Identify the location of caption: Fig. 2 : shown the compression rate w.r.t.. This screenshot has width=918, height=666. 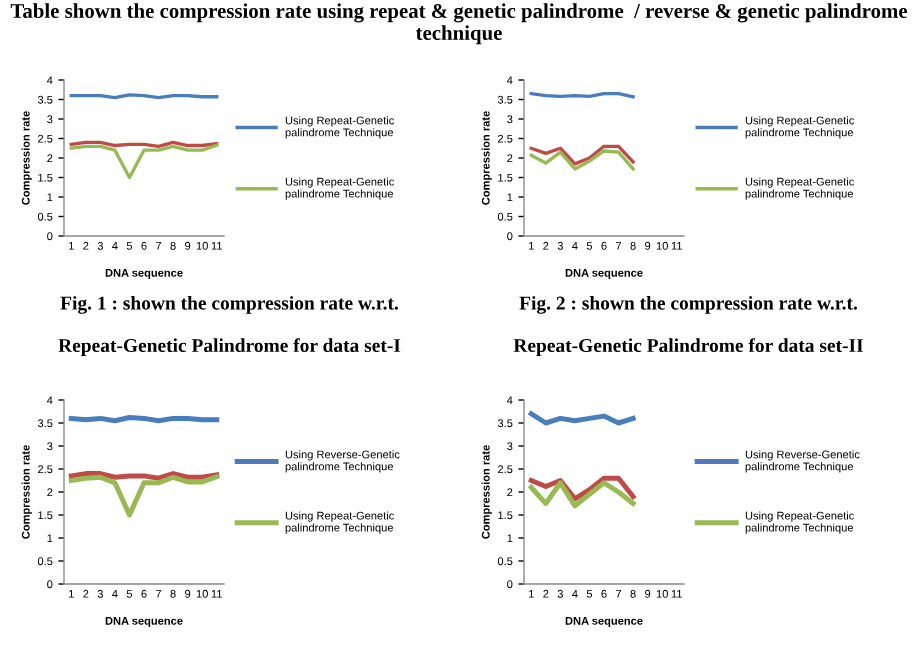
(688, 305).